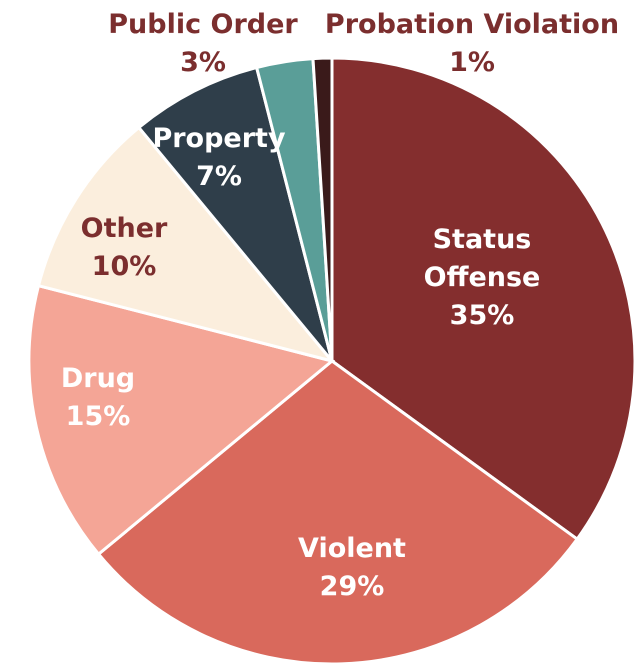  What do you see at coordinates (202, 44) in the screenshot?
I see `slice-label: Public Order 3%` at bounding box center [202, 44].